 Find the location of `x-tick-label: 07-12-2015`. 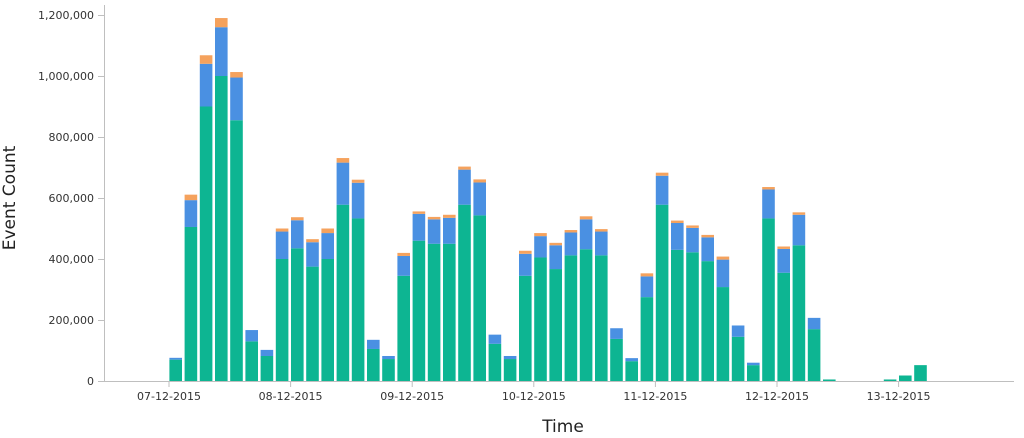

x-tick-label: 07-12-2015 is located at coordinates (169, 396).